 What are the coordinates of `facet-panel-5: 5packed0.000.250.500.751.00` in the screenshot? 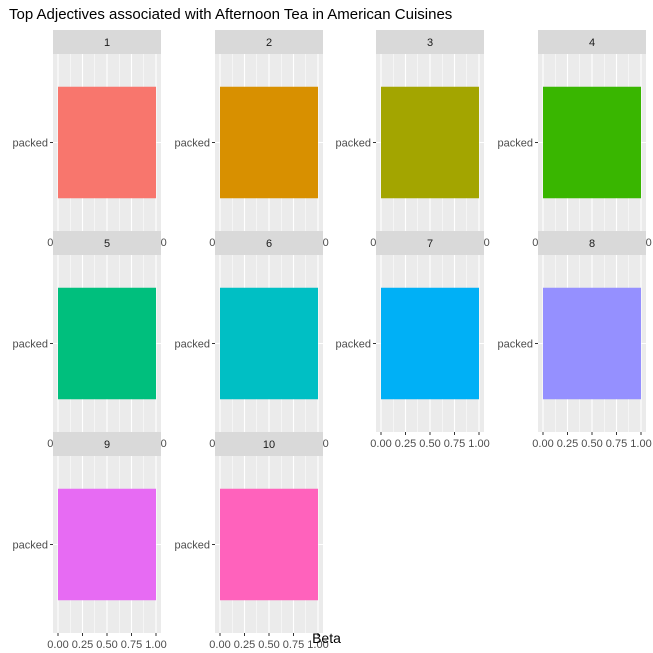 It's located at (90, 340).